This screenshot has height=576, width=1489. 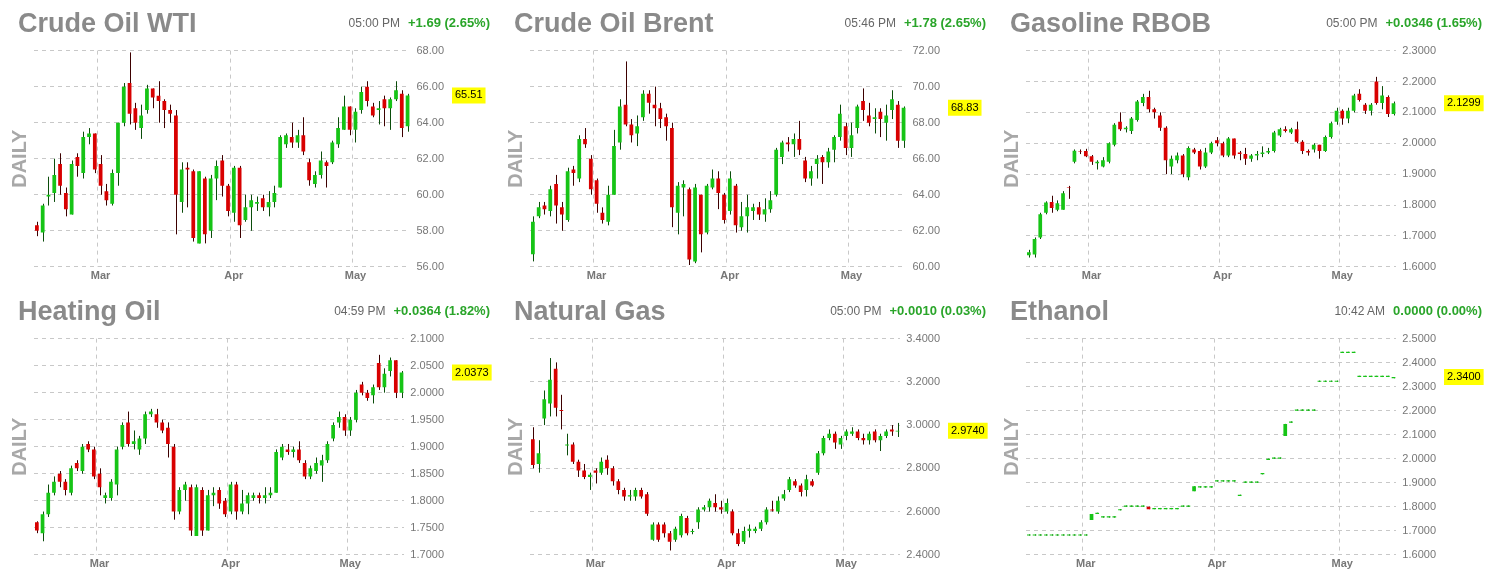 I want to click on y-tick-label: 68.00, so click(x=430, y=49).